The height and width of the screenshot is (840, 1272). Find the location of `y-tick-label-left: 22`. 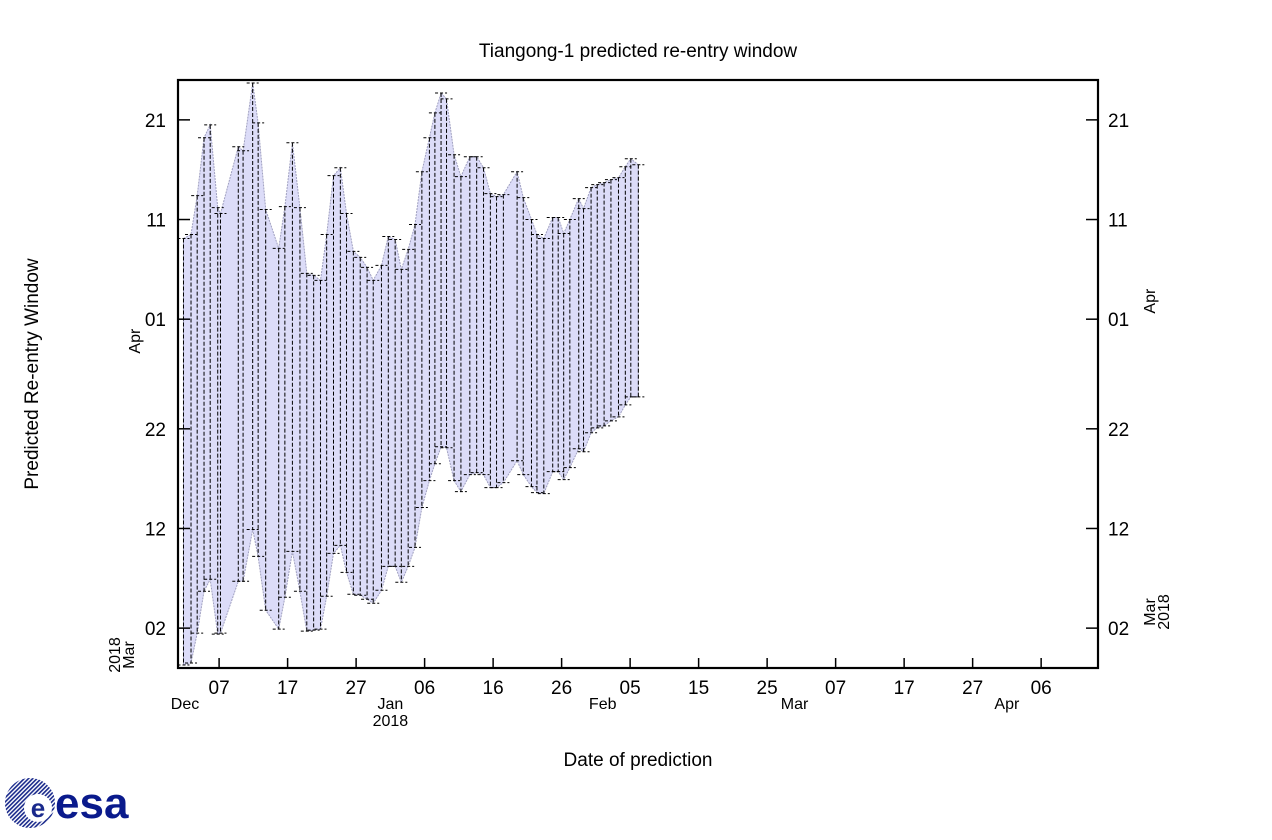

y-tick-label-left: 22 is located at coordinates (155, 430).